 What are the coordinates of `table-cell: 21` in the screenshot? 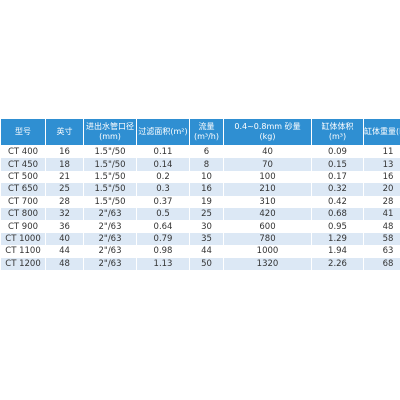 It's located at (64, 177).